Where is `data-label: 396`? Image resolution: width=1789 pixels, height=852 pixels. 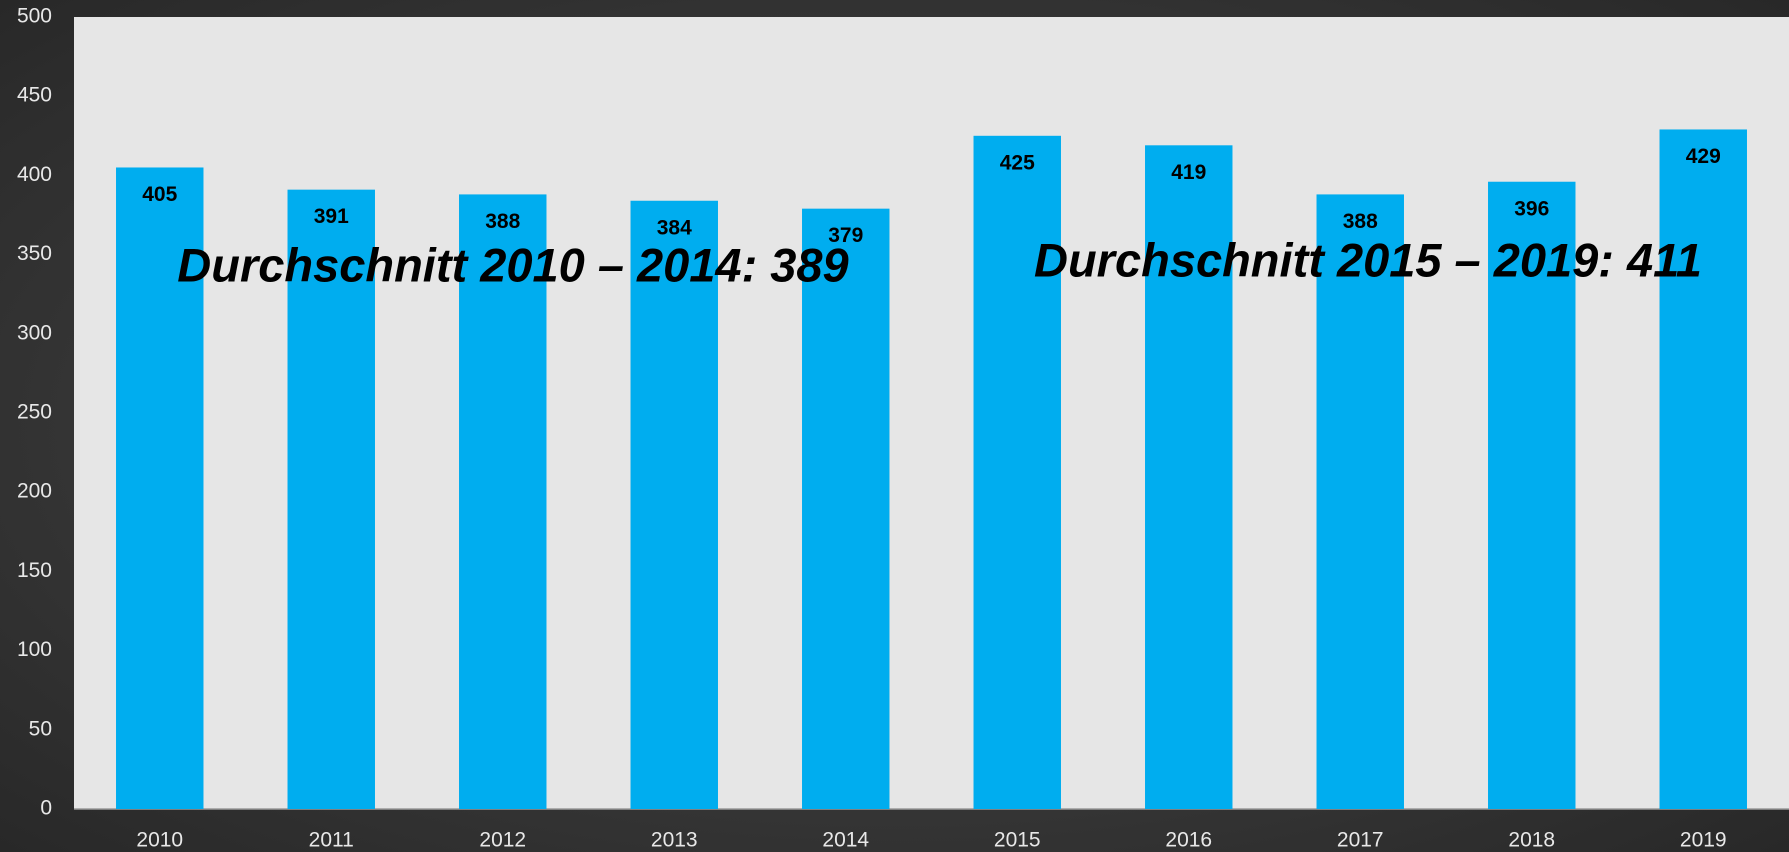
data-label: 396 is located at coordinates (1531, 208).